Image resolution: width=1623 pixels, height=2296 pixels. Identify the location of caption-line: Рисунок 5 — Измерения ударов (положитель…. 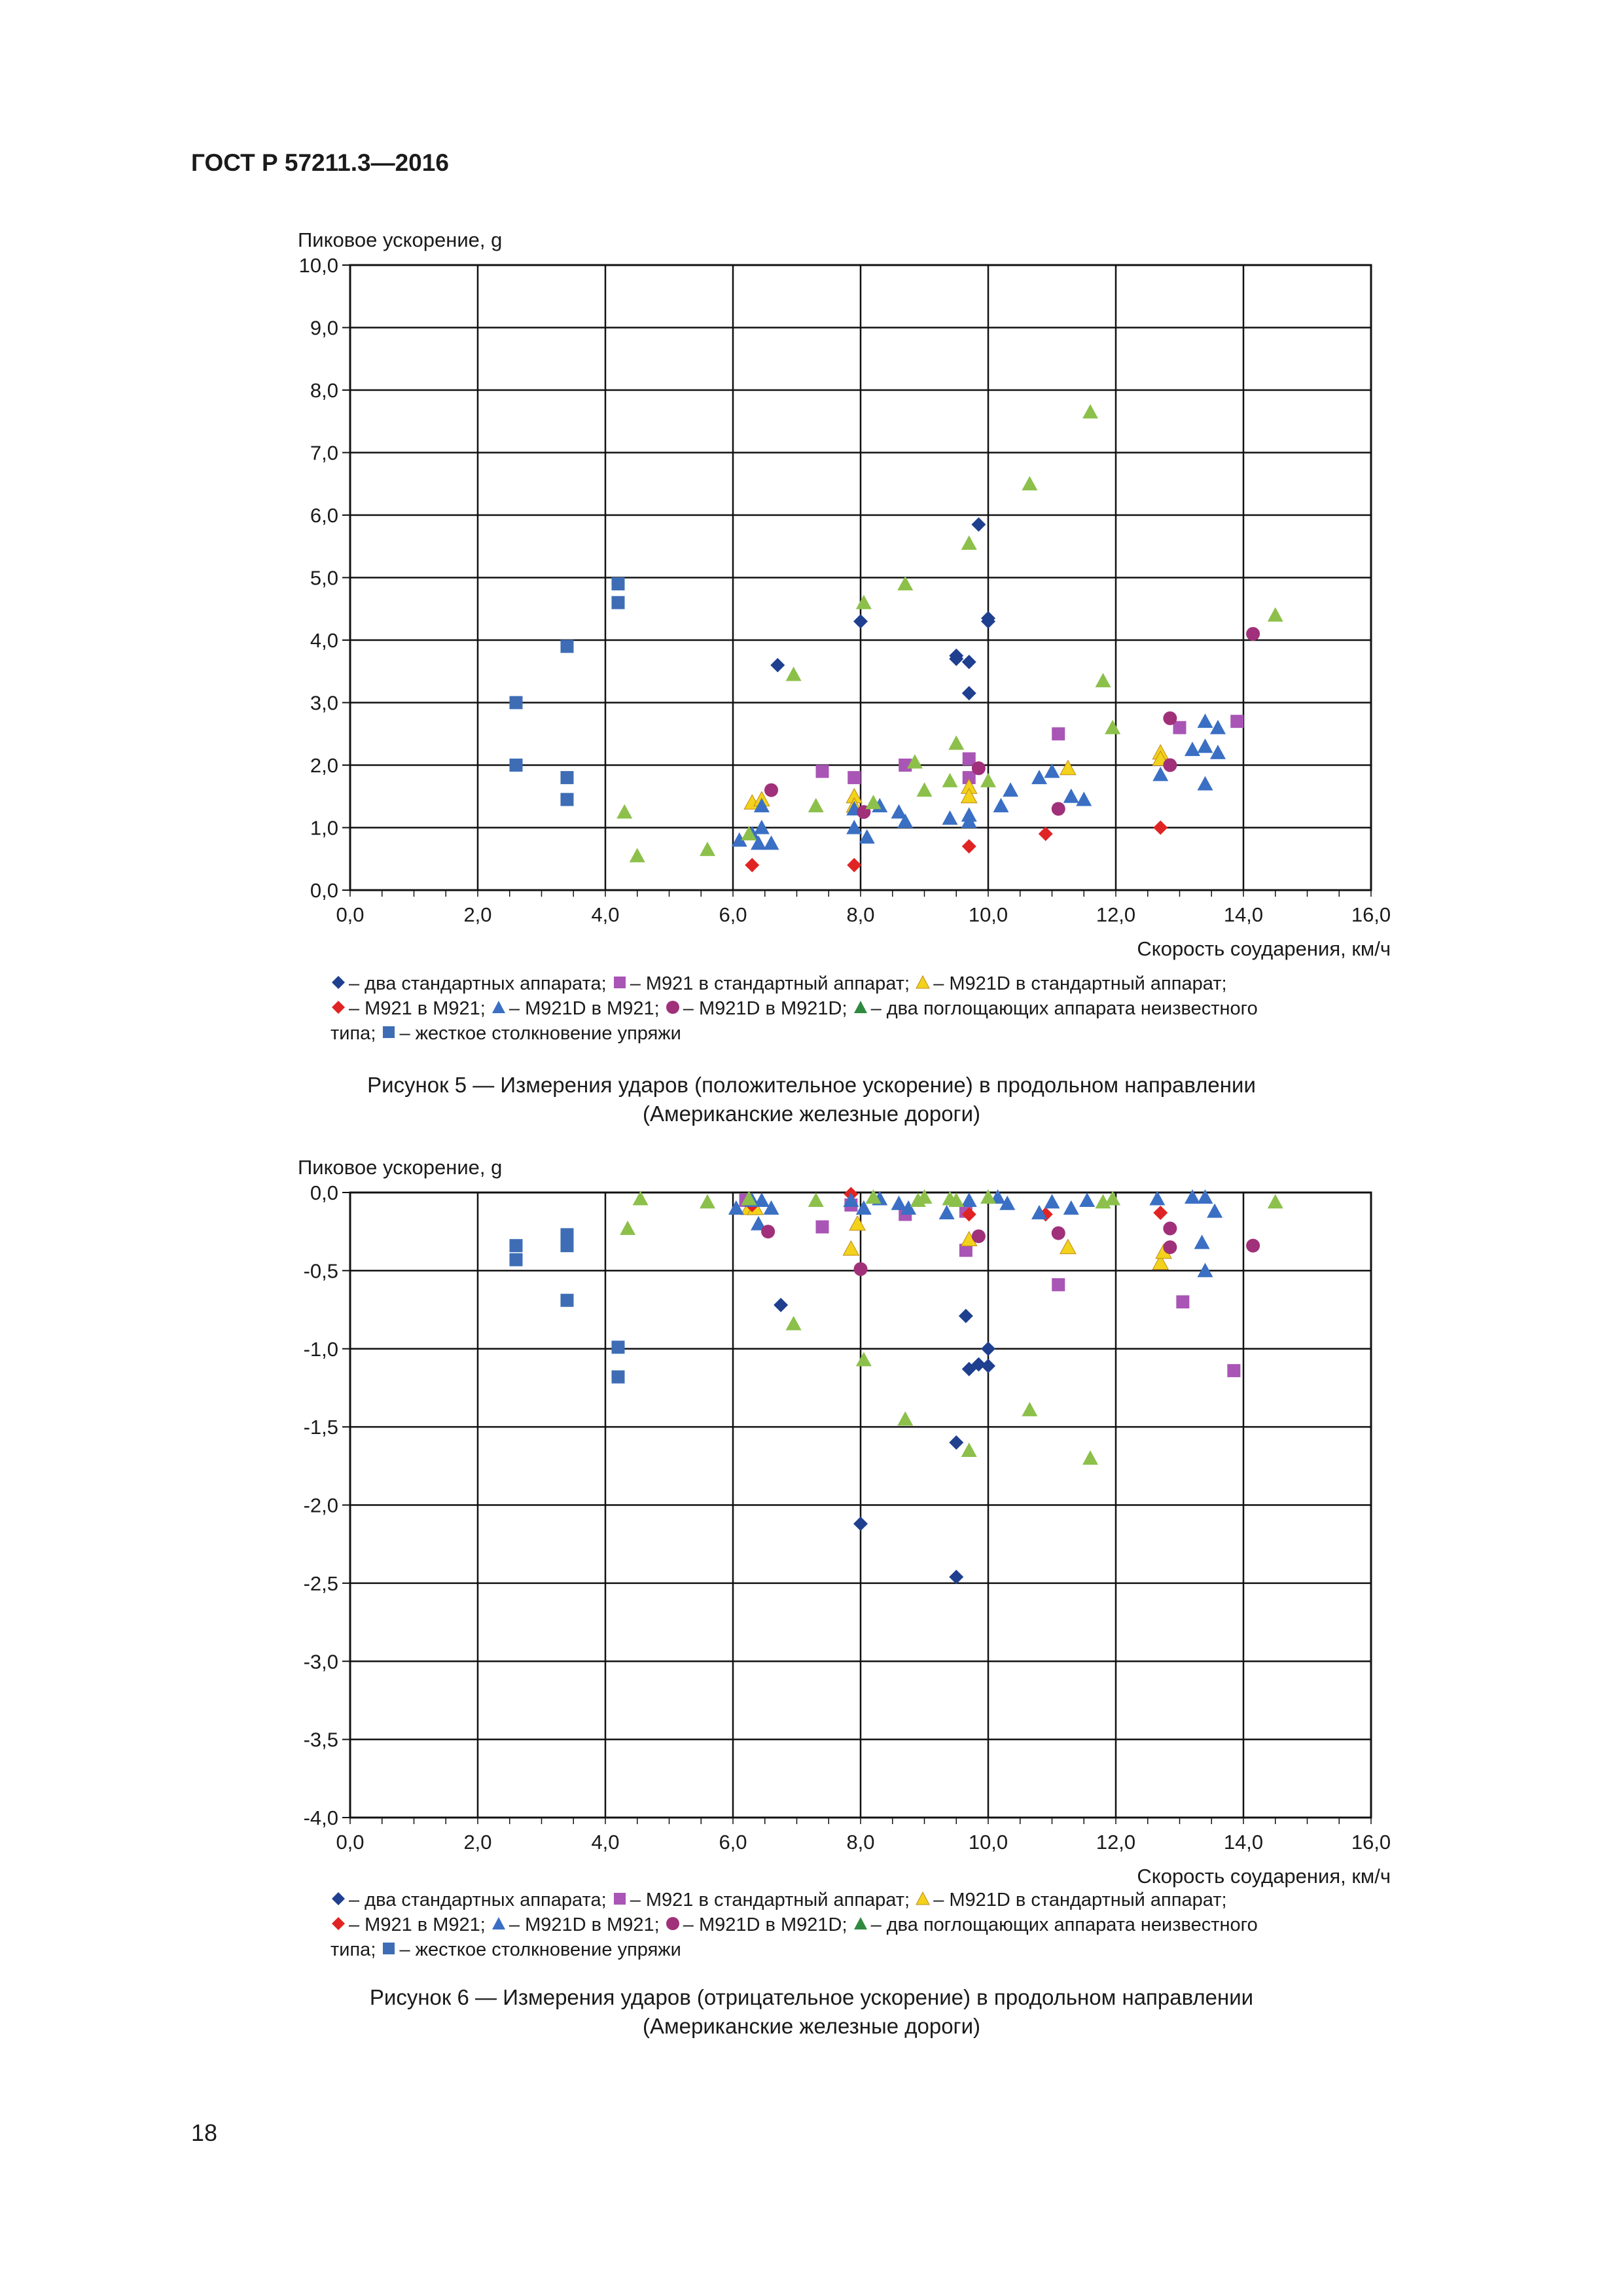
(811, 1085).